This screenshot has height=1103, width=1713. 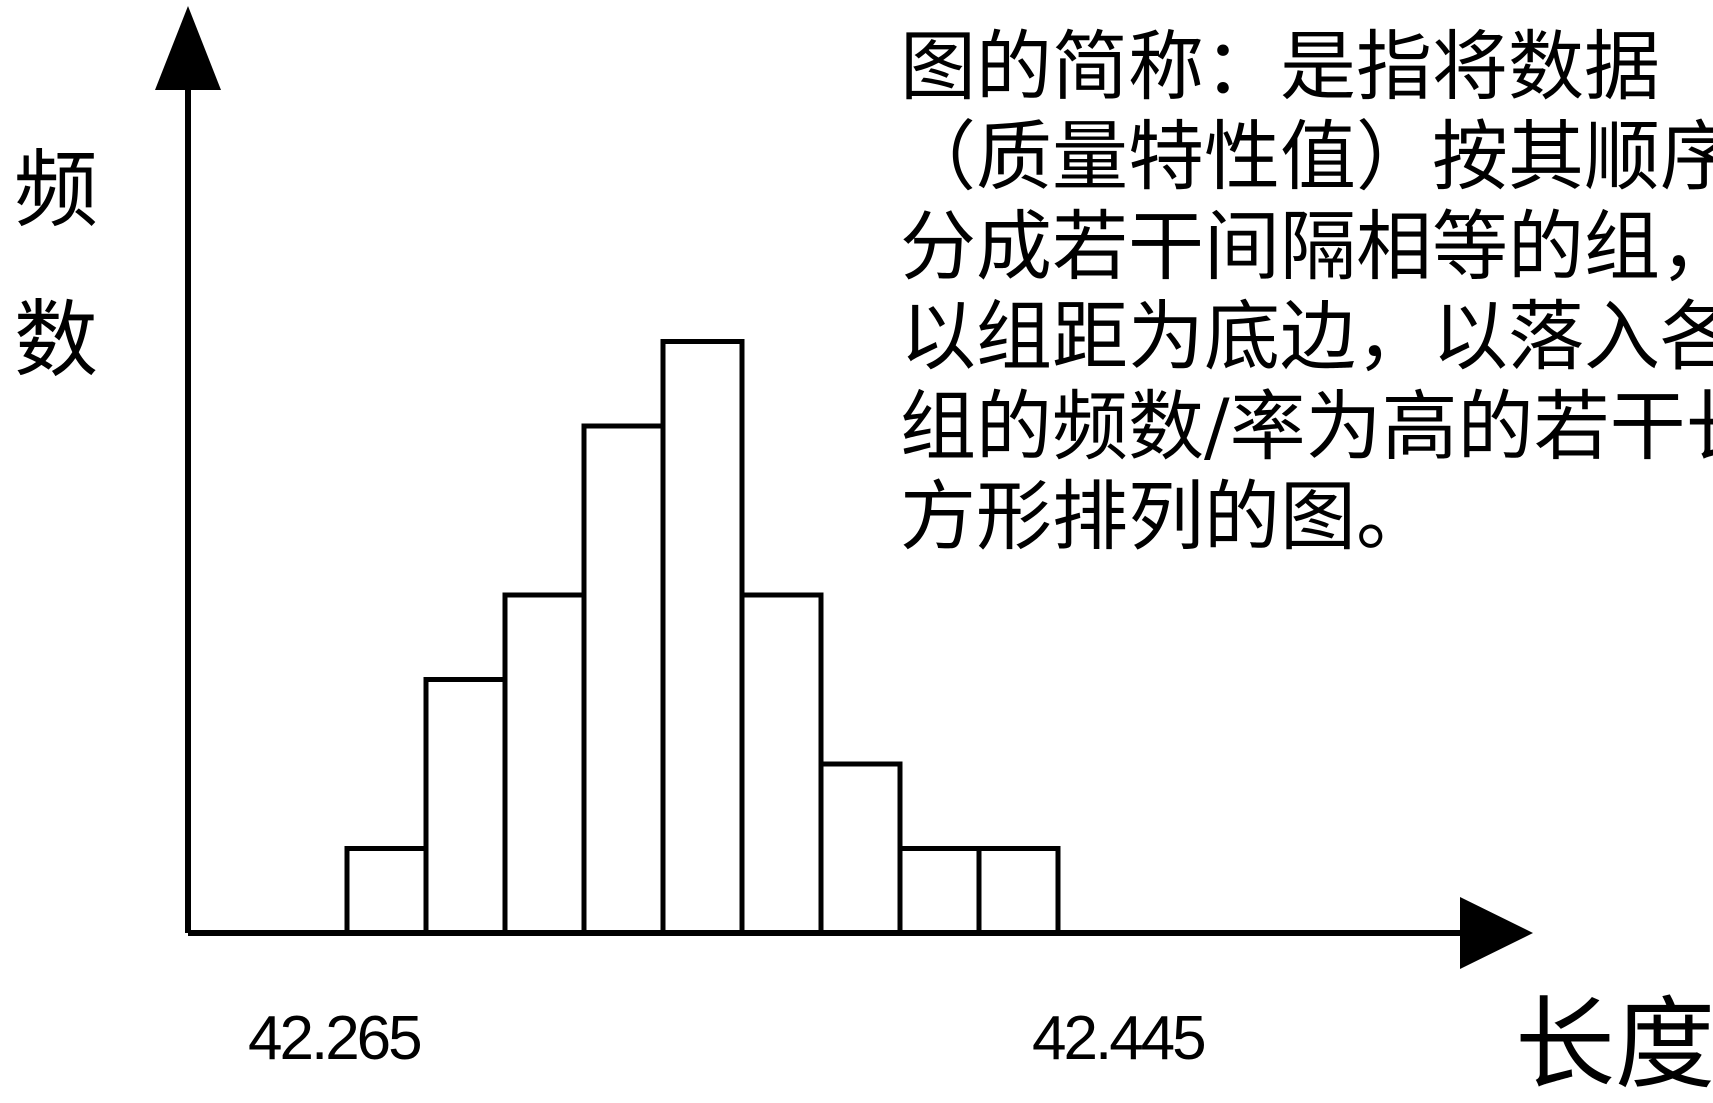 I want to click on y-axis-arrow-icon, so click(x=188, y=48).